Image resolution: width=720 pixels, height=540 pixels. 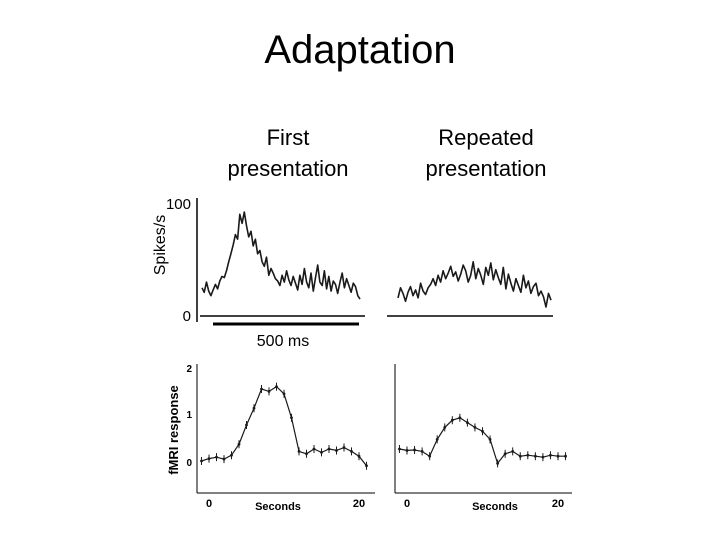 I want to click on fmri-first-xtick-0: 0, so click(x=209, y=504).